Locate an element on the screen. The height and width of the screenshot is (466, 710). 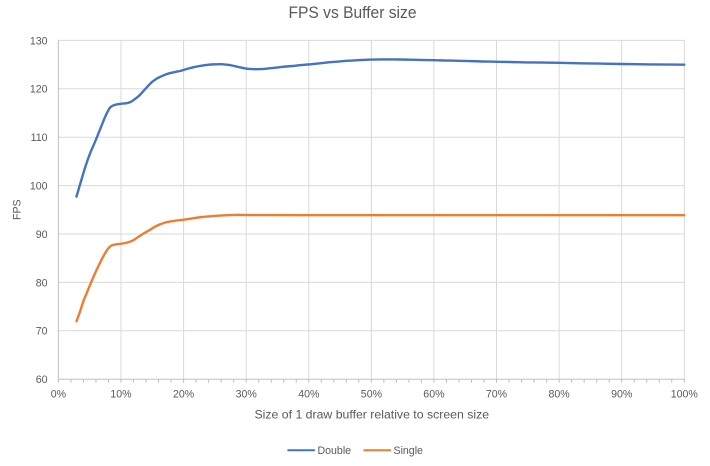
svg-text: 40% is located at coordinates (309, 395).